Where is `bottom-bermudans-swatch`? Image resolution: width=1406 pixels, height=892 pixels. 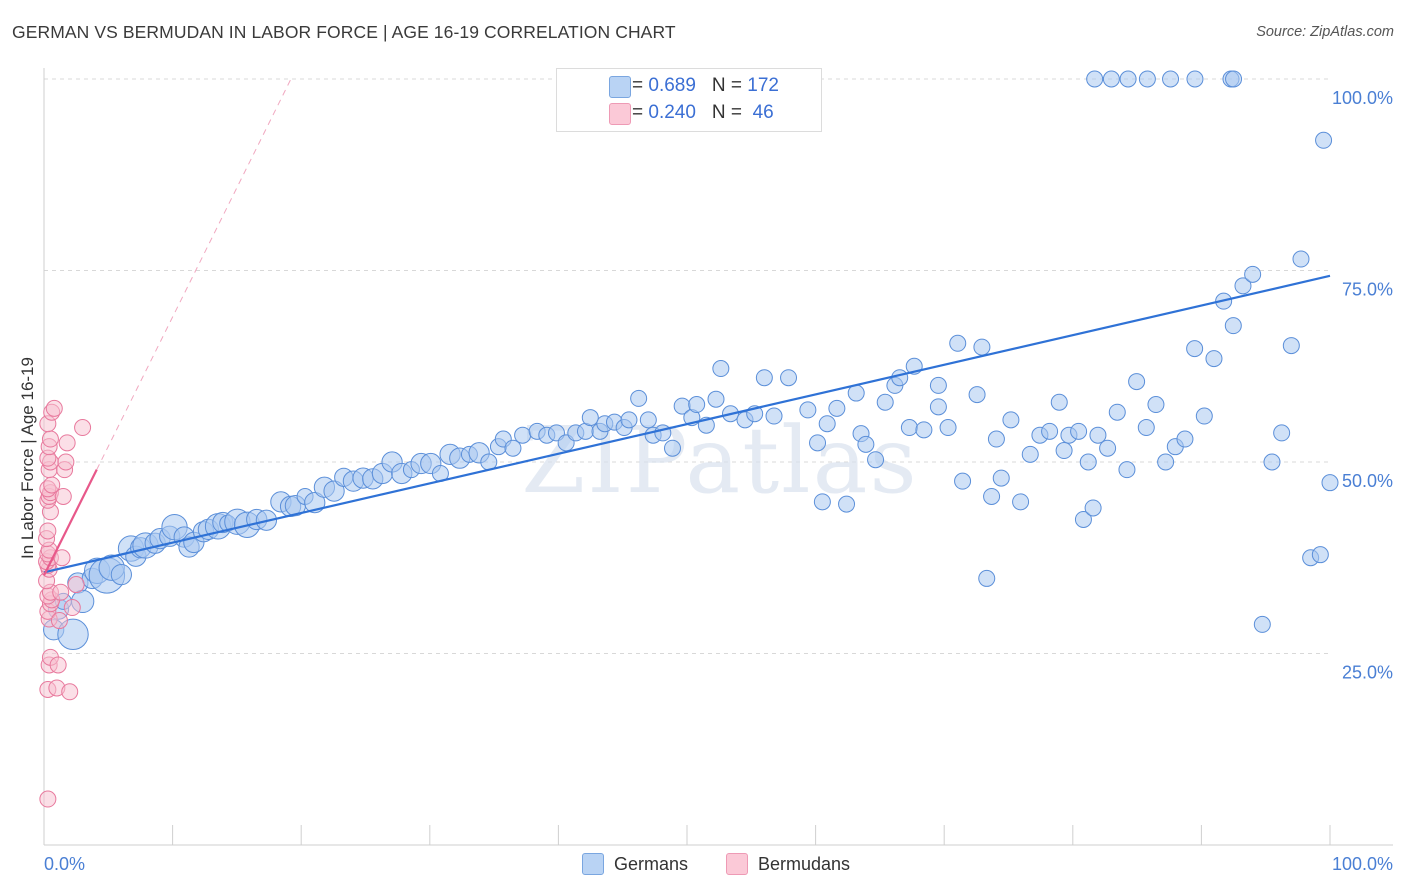 bottom-bermudans-swatch is located at coordinates (737, 864).